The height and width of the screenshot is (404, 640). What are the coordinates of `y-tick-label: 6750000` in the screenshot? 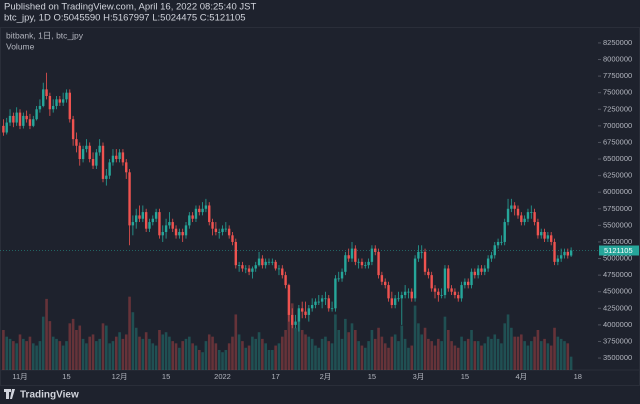 It's located at (617, 141).